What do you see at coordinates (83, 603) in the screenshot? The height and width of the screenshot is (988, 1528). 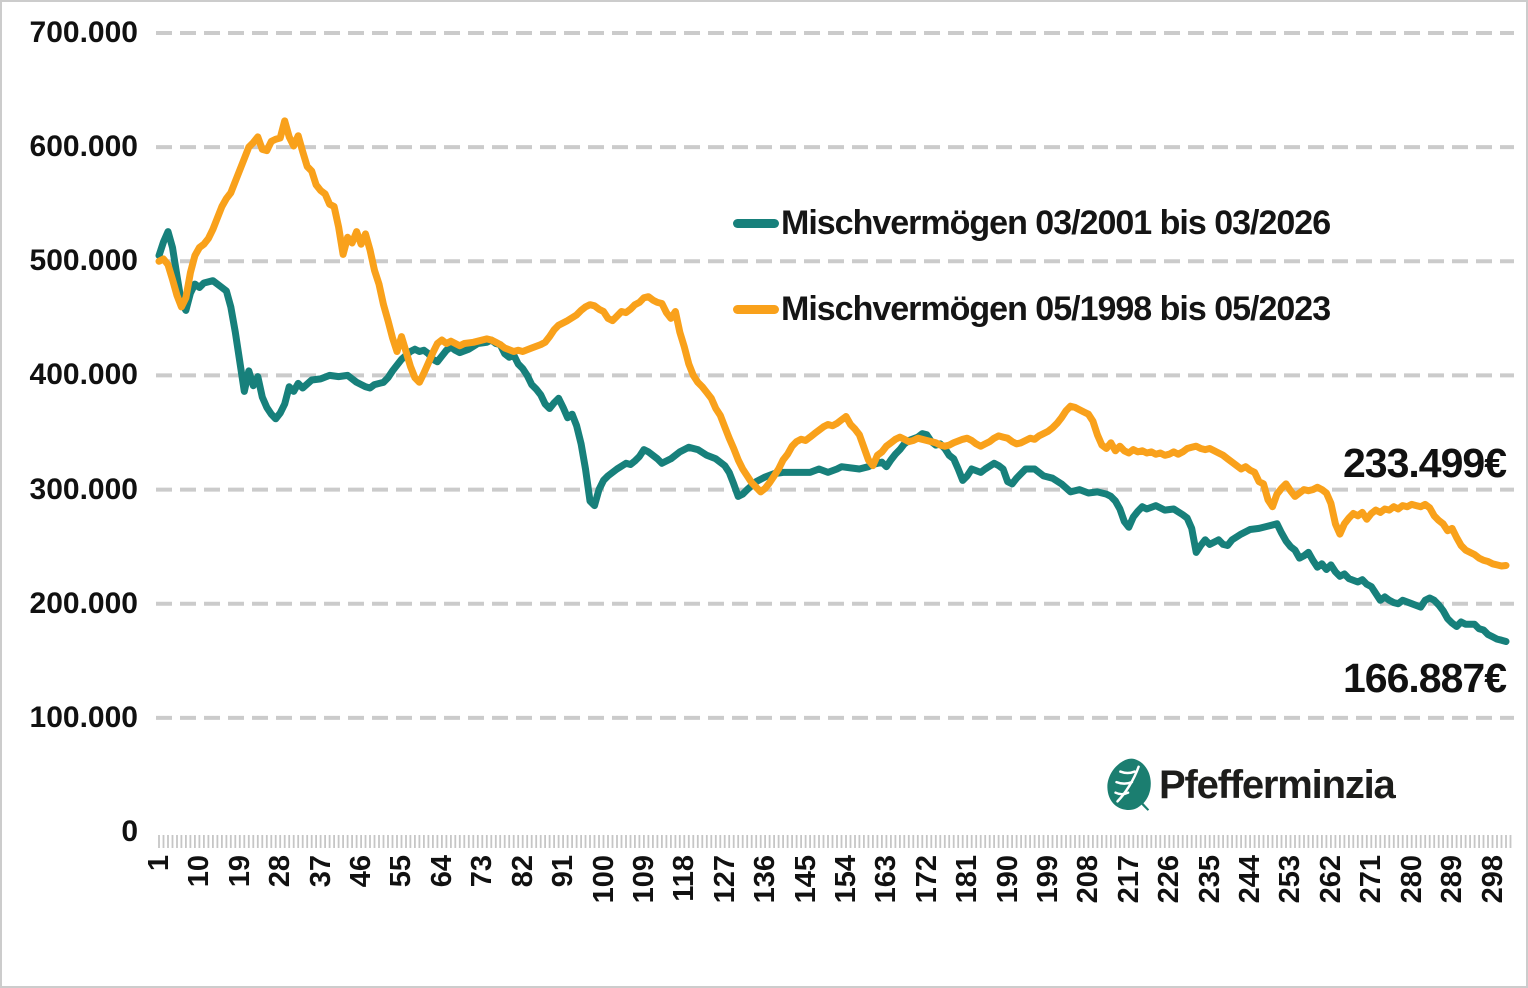 I see `y-axis-tick-label: 200.000` at bounding box center [83, 603].